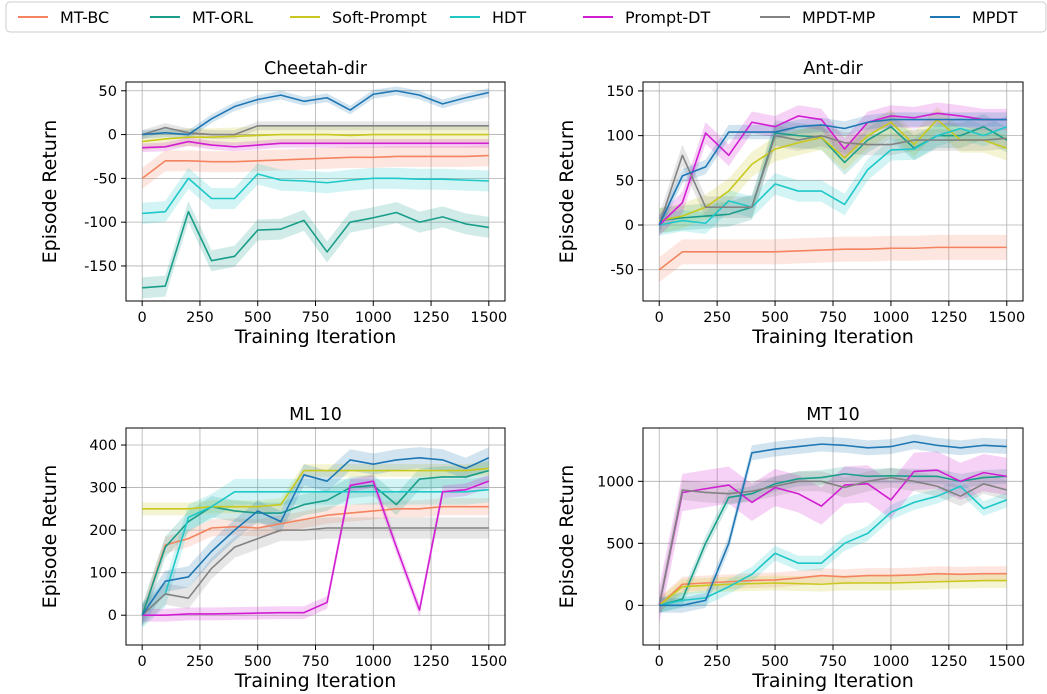 This screenshot has height=694, width=1047. What do you see at coordinates (105, 179) in the screenshot?
I see `y-tick-label-2: -50` at bounding box center [105, 179].